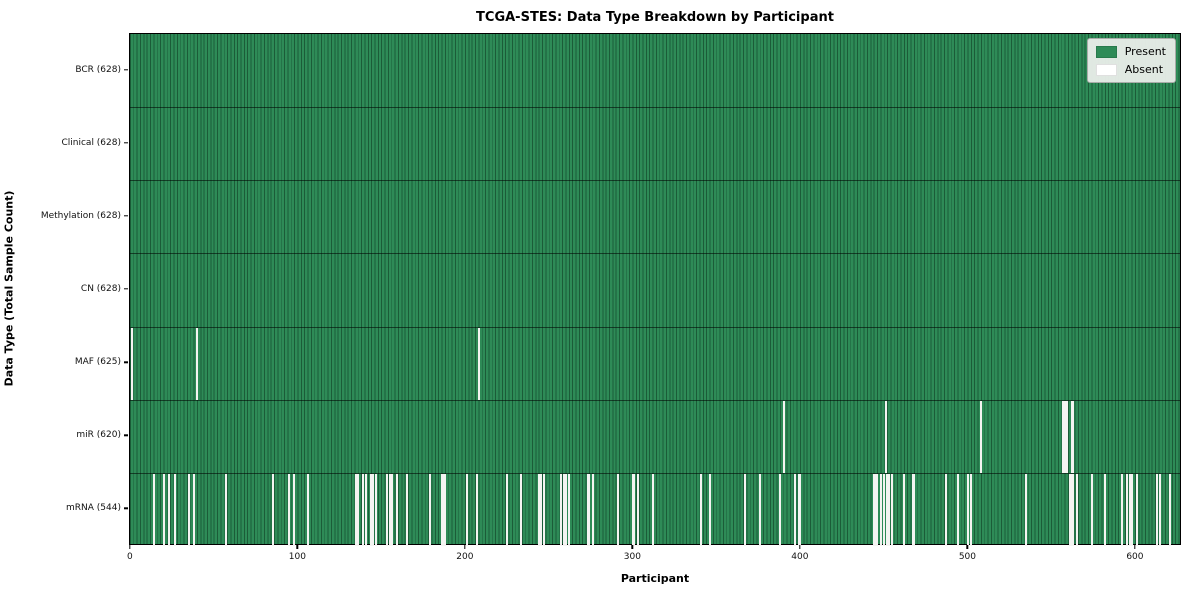  I want to click on x-tick-label-300: 300, so click(632, 557).